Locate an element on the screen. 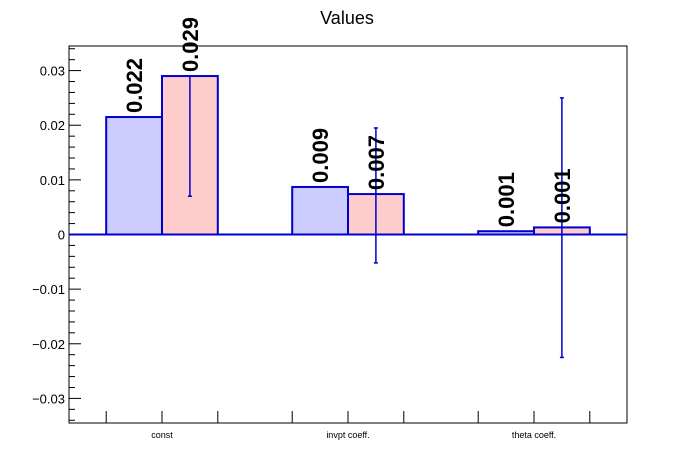  y-axis: 0.03 0.02 0.01 0 −0.01 −0.02 −0.03 is located at coordinates (56, 234).